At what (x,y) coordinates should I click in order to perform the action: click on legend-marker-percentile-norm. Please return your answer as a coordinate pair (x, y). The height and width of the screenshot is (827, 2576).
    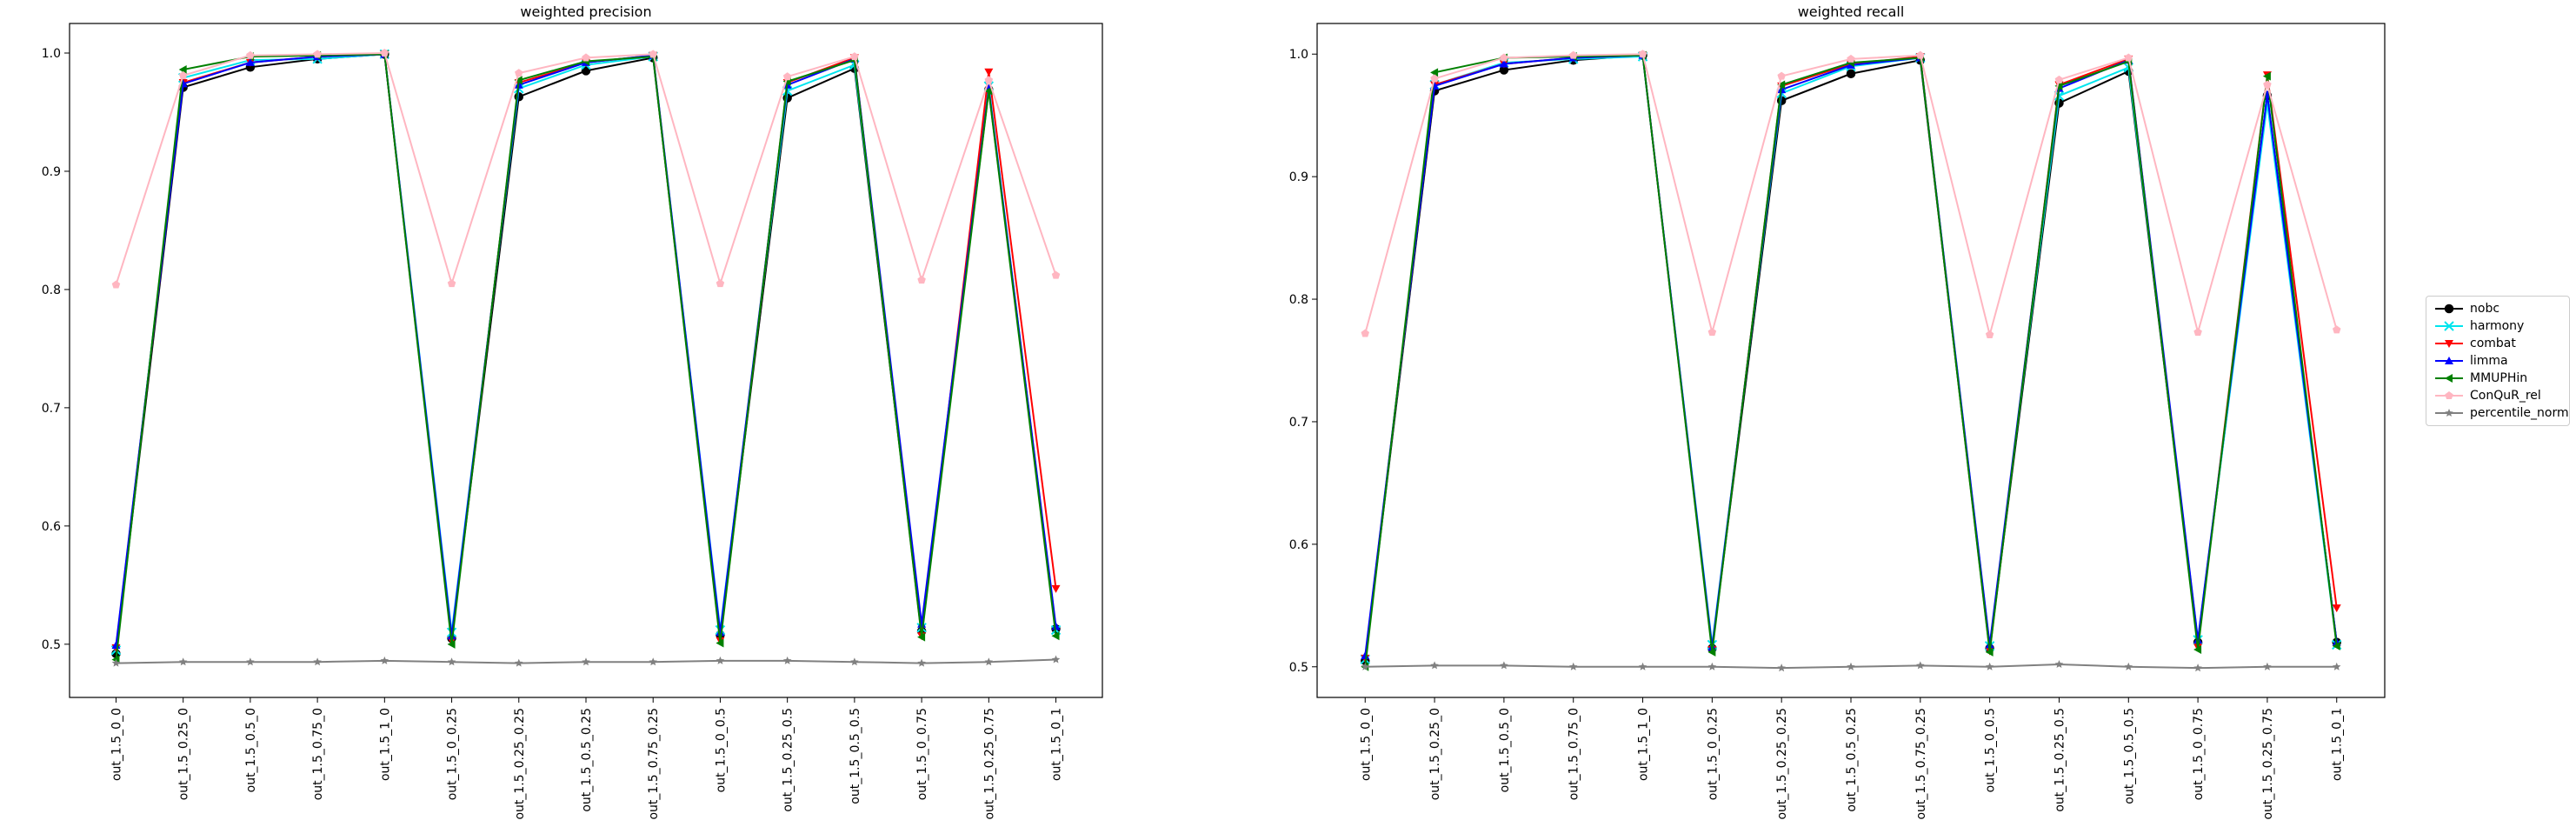
    Looking at the image, I should click on (2449, 413).